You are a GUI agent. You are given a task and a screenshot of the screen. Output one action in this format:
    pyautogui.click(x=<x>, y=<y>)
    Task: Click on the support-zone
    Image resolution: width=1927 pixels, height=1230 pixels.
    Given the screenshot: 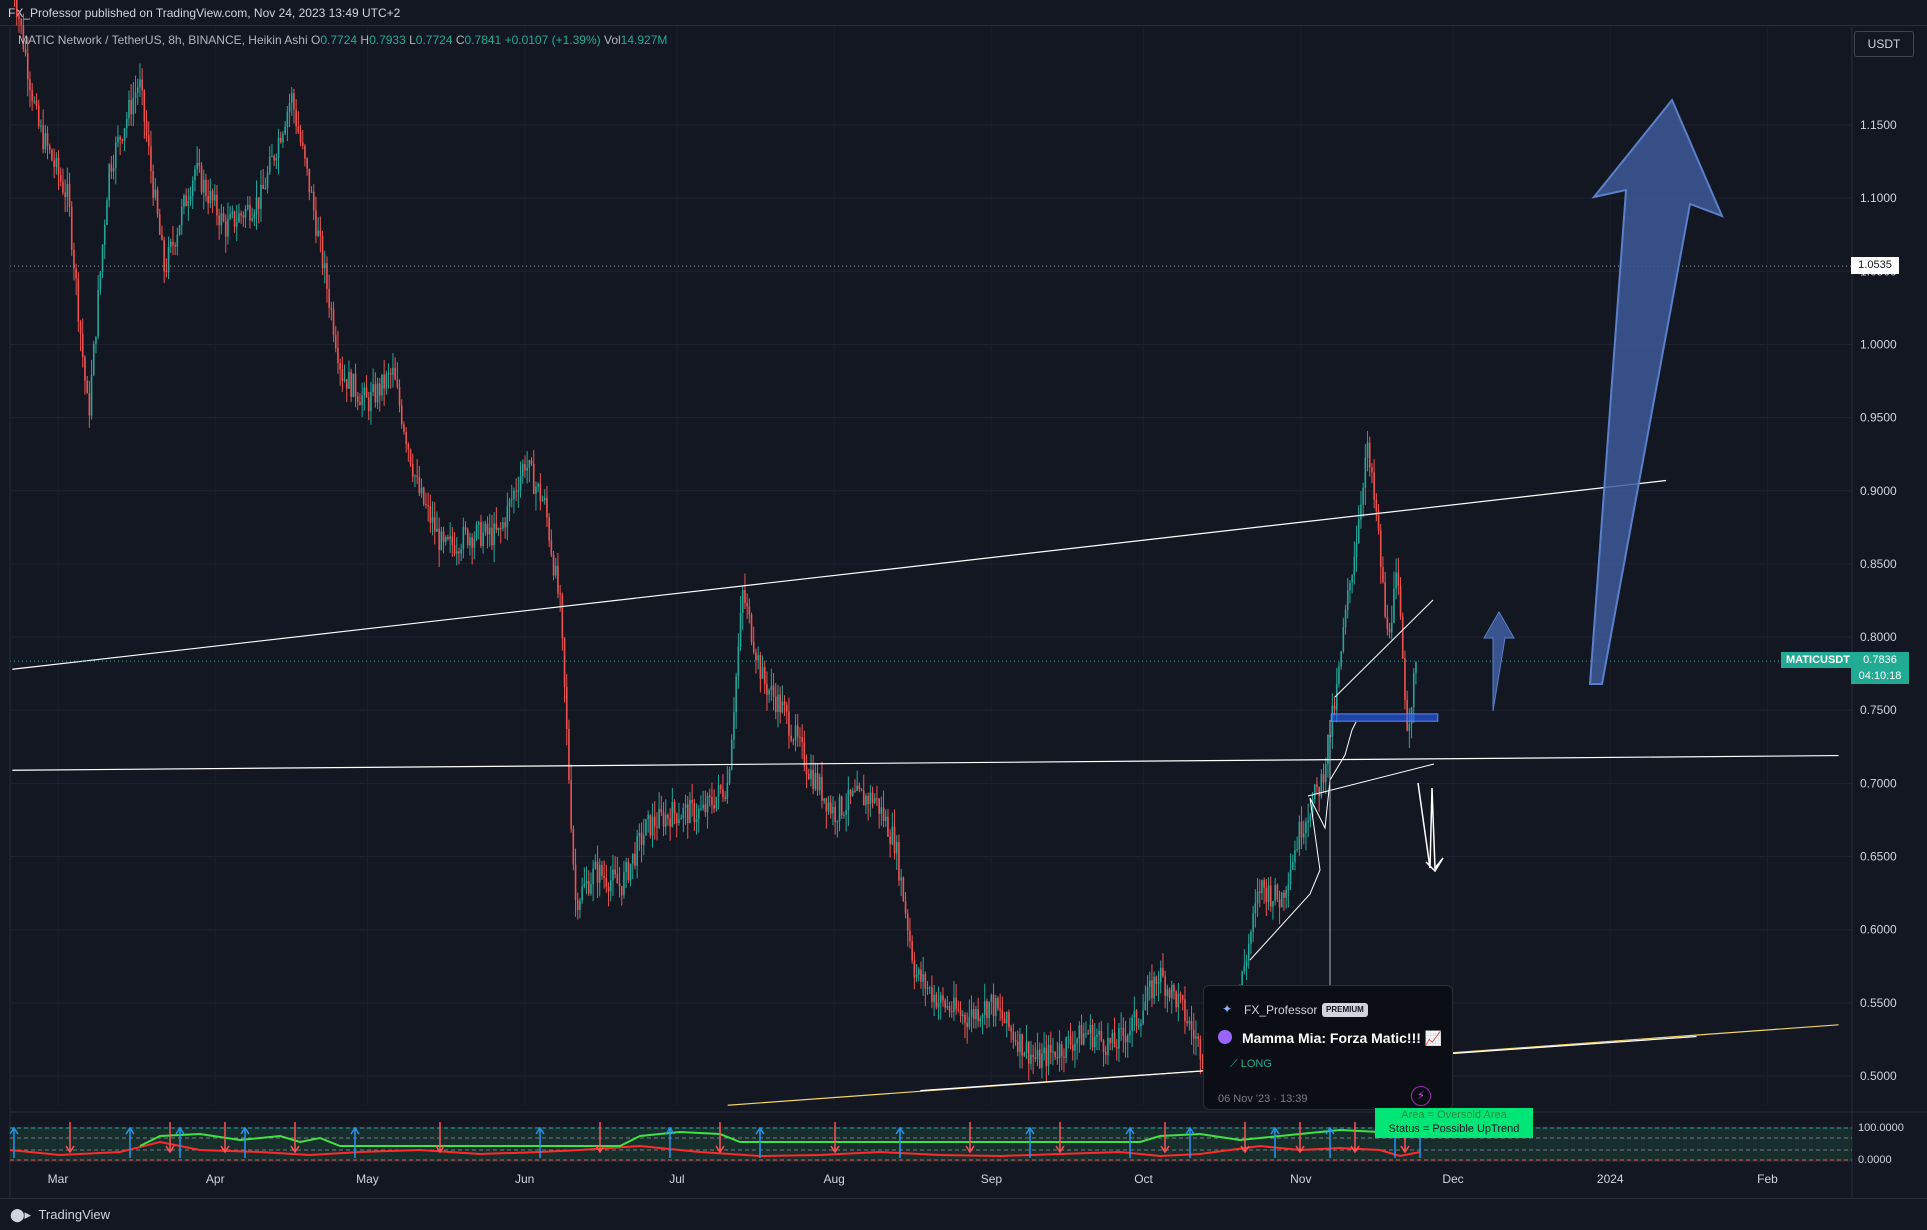 What is the action you would take?
    pyautogui.click(x=1384, y=717)
    